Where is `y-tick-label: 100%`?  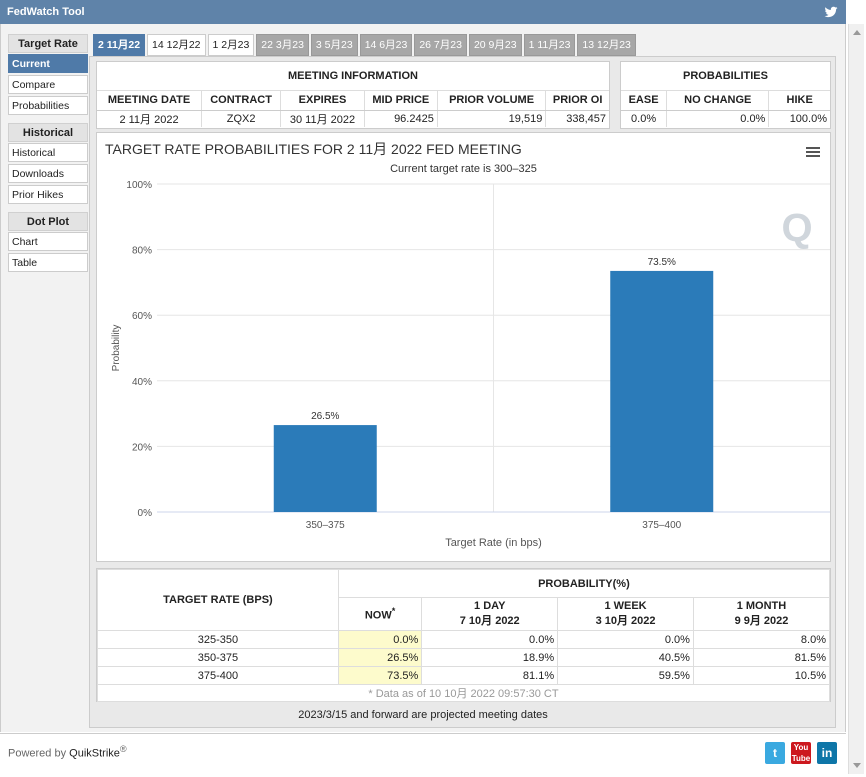 y-tick-label: 100% is located at coordinates (139, 185).